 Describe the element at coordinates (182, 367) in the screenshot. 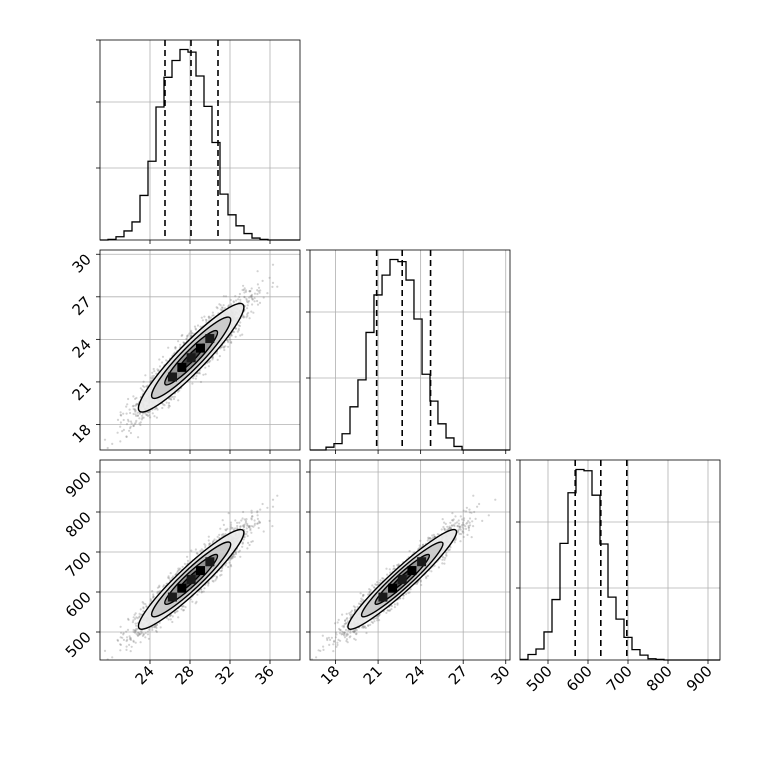

I see `density-core-cell` at that location.